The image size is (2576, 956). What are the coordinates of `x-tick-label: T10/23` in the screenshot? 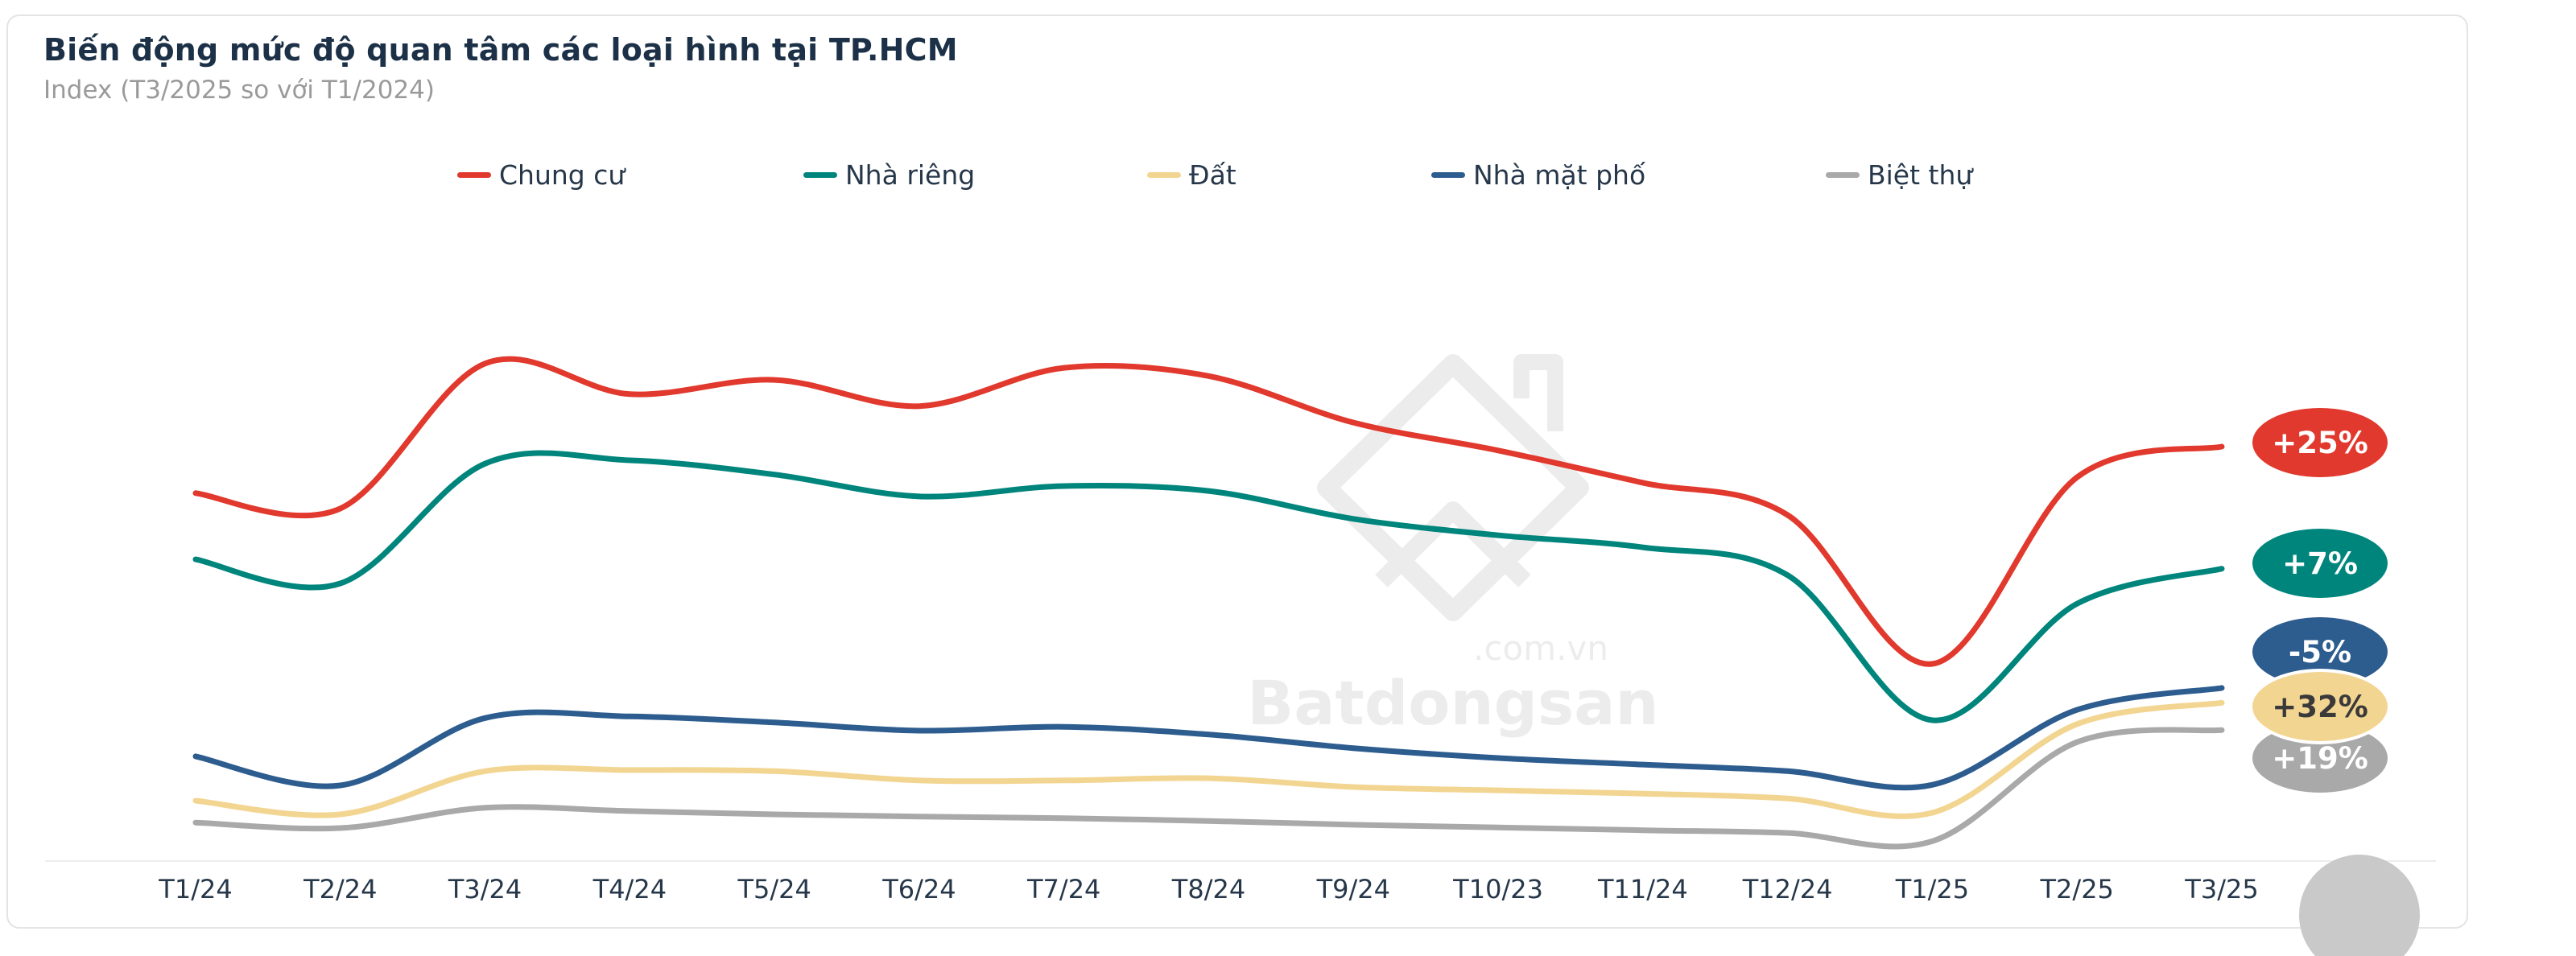 It's located at (1498, 889).